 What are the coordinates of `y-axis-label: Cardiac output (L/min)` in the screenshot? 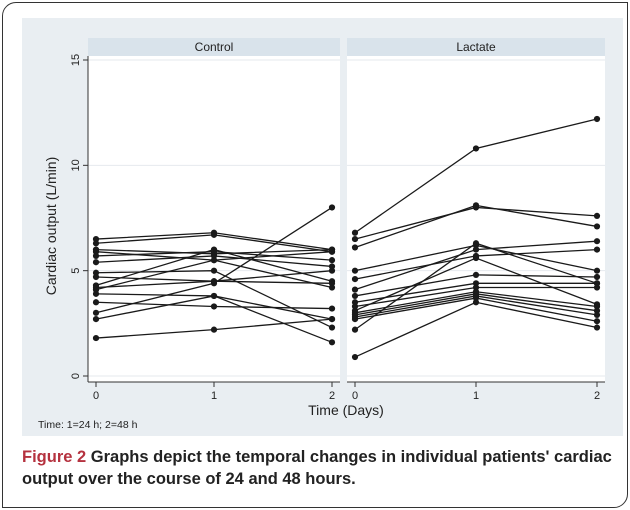 It's located at (51, 226).